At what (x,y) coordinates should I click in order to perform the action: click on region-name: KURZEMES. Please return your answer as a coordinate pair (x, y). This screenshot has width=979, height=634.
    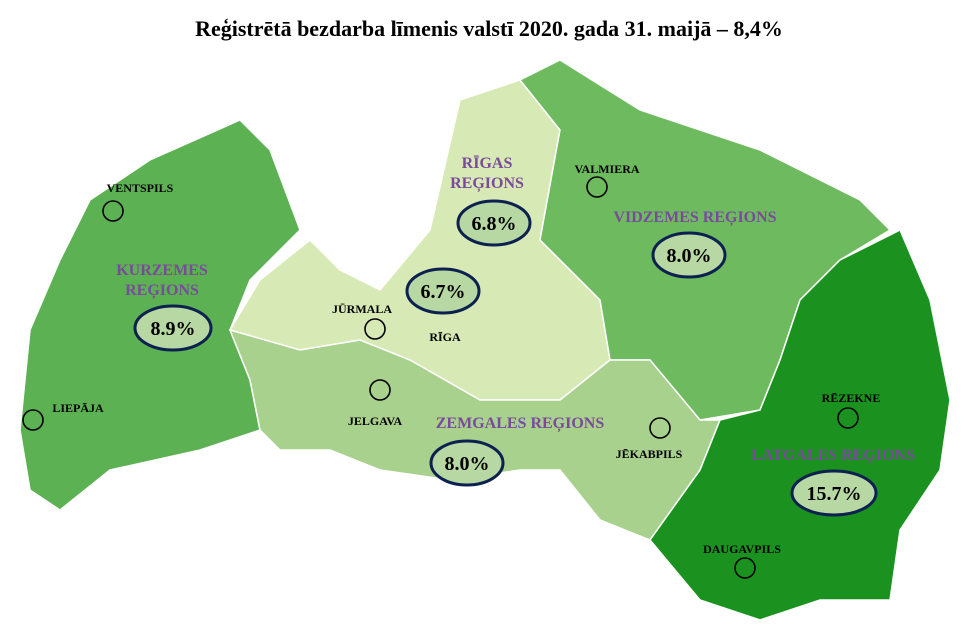
    Looking at the image, I should click on (162, 270).